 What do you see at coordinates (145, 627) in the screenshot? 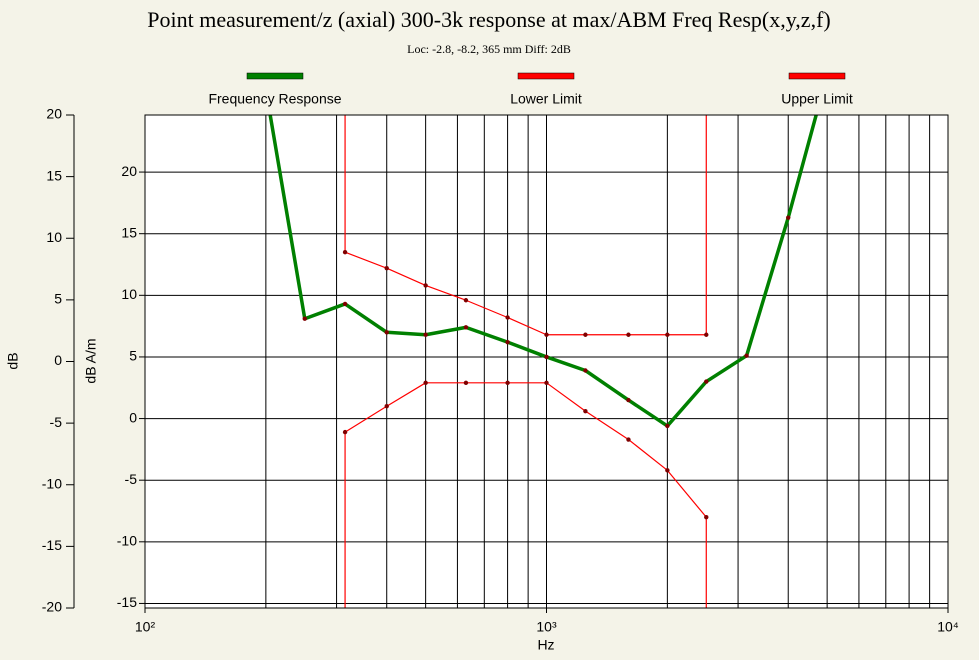
I see `x-tick-label: 10²` at bounding box center [145, 627].